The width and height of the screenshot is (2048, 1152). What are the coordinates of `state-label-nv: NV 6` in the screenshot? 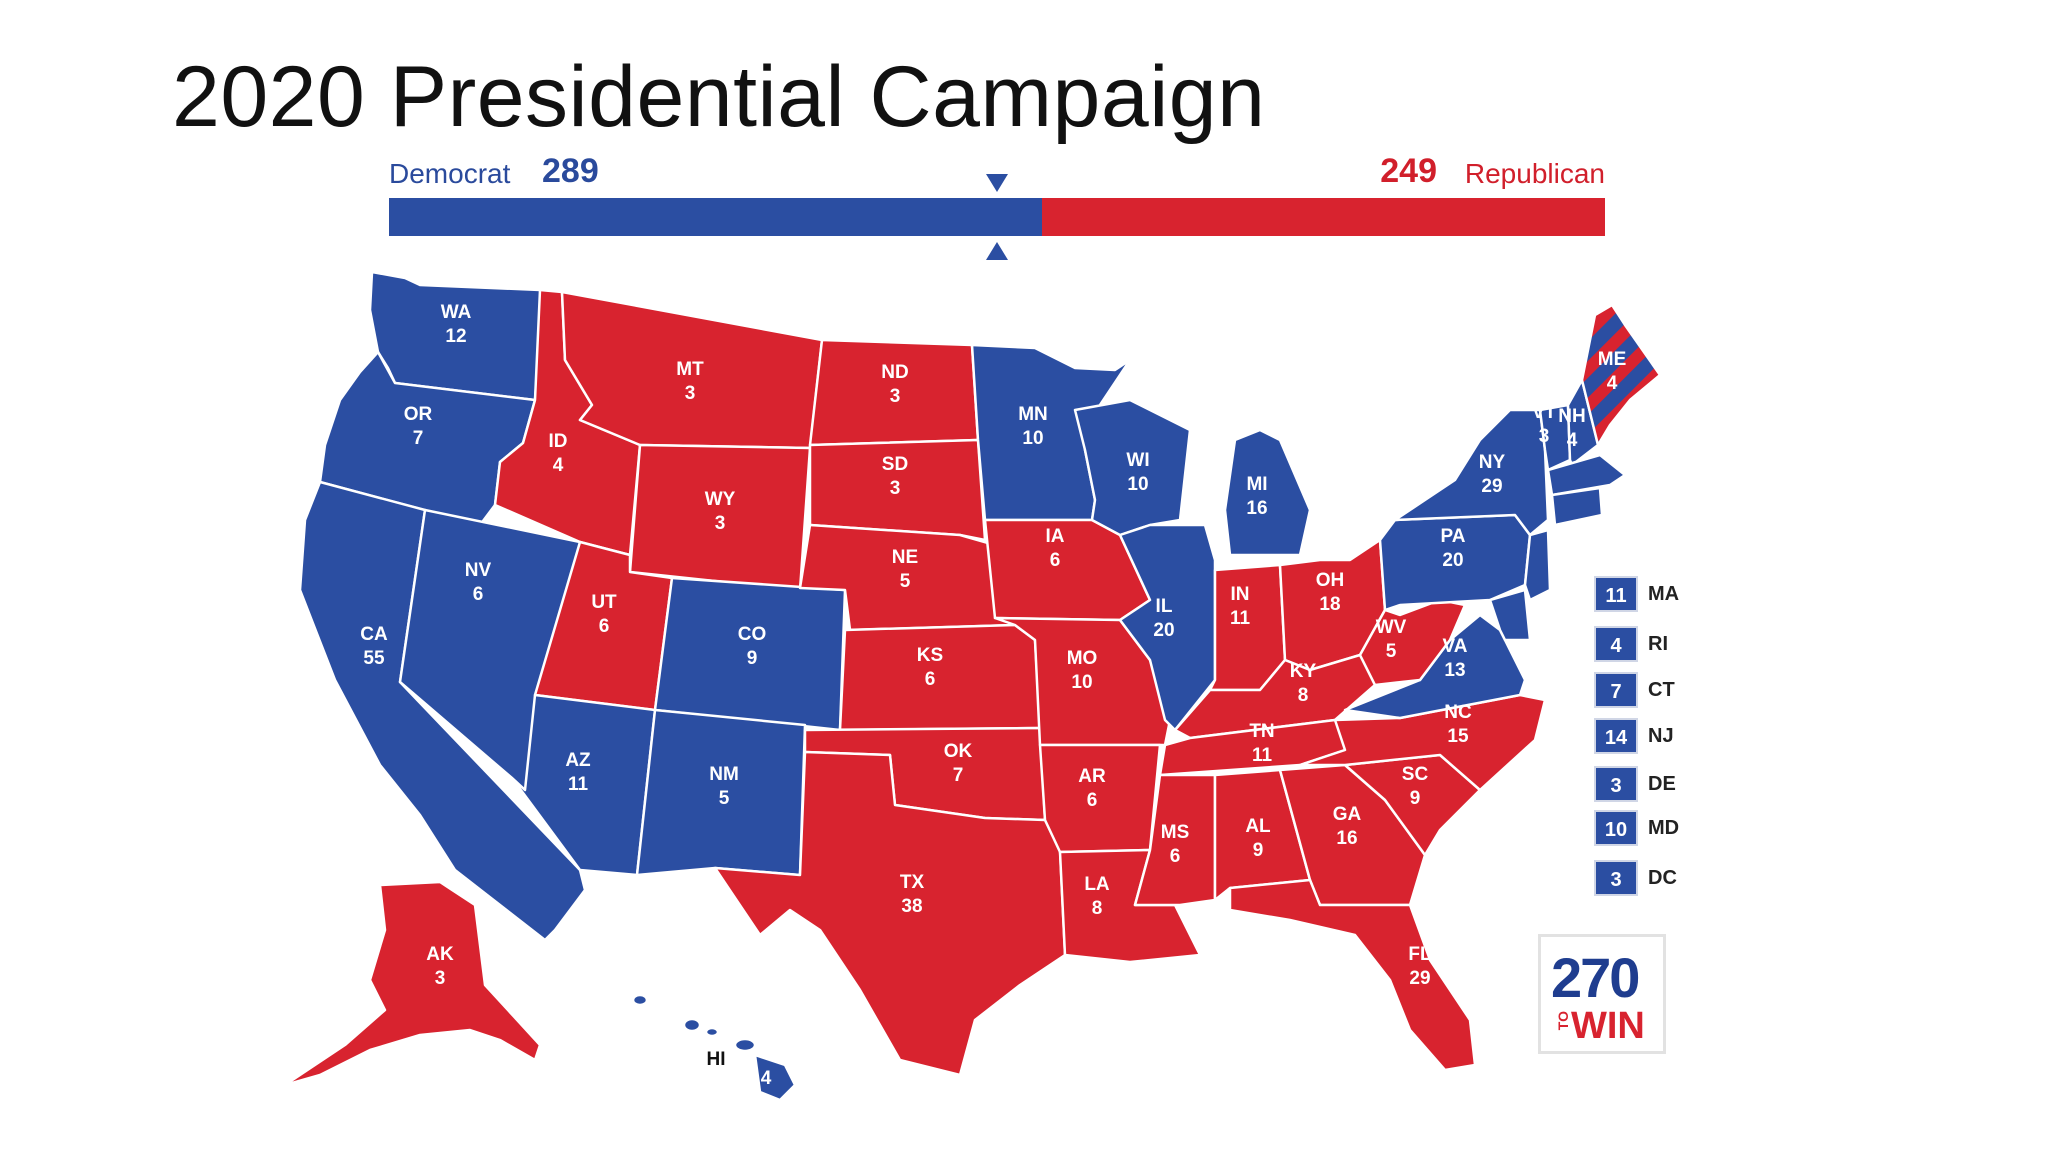 It's located at (478, 582).